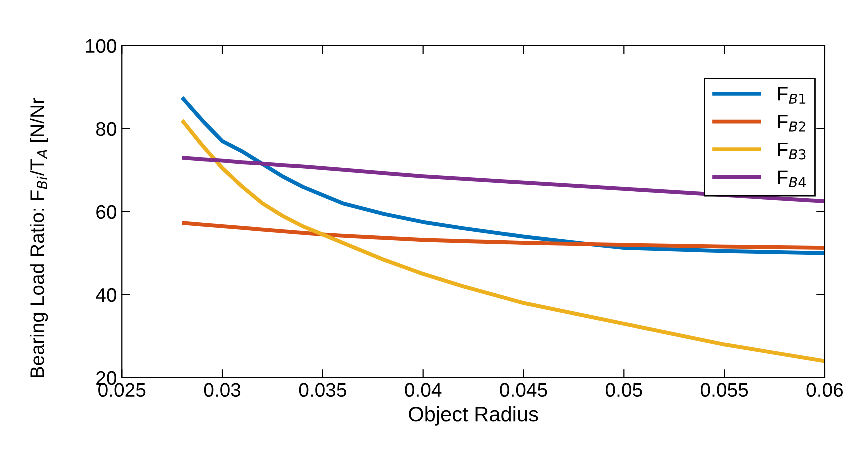 This screenshot has width=854, height=473. I want to click on x-axis-title: Object Radius, so click(473, 416).